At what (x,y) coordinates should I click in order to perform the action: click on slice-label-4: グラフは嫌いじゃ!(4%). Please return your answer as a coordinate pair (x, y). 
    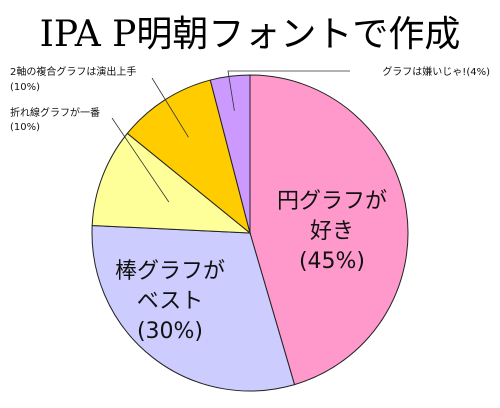
    Looking at the image, I should click on (436, 71).